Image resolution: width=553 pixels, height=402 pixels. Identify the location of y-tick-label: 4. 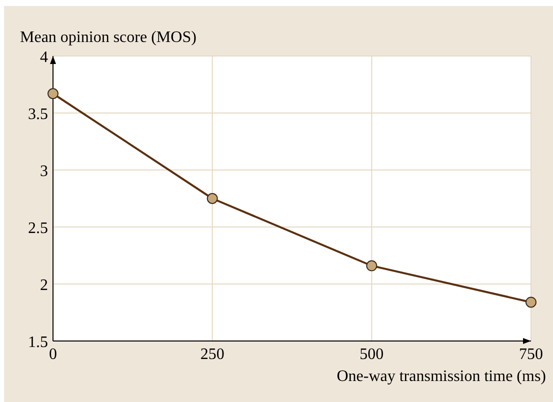
(44, 57).